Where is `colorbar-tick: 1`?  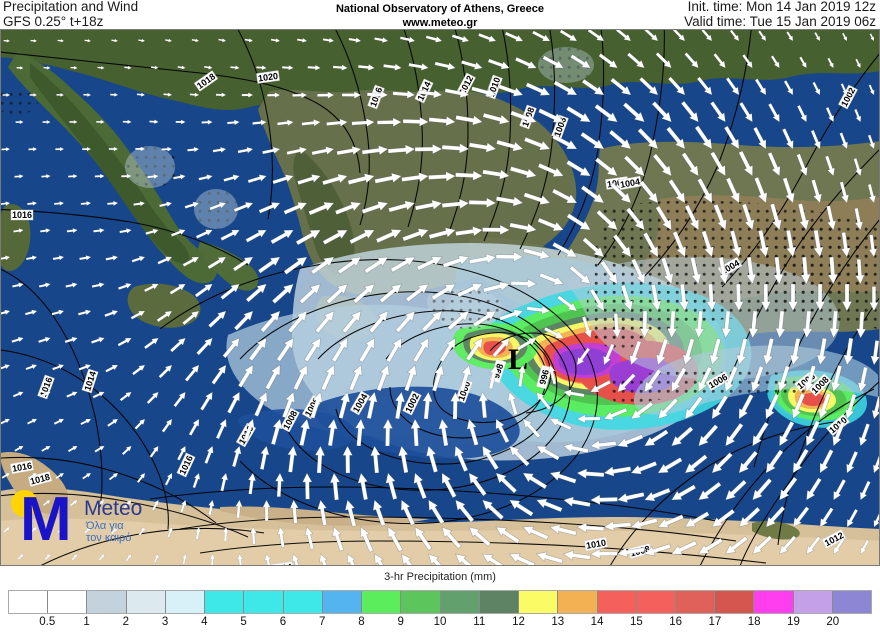
colorbar-tick: 1 is located at coordinates (86, 622).